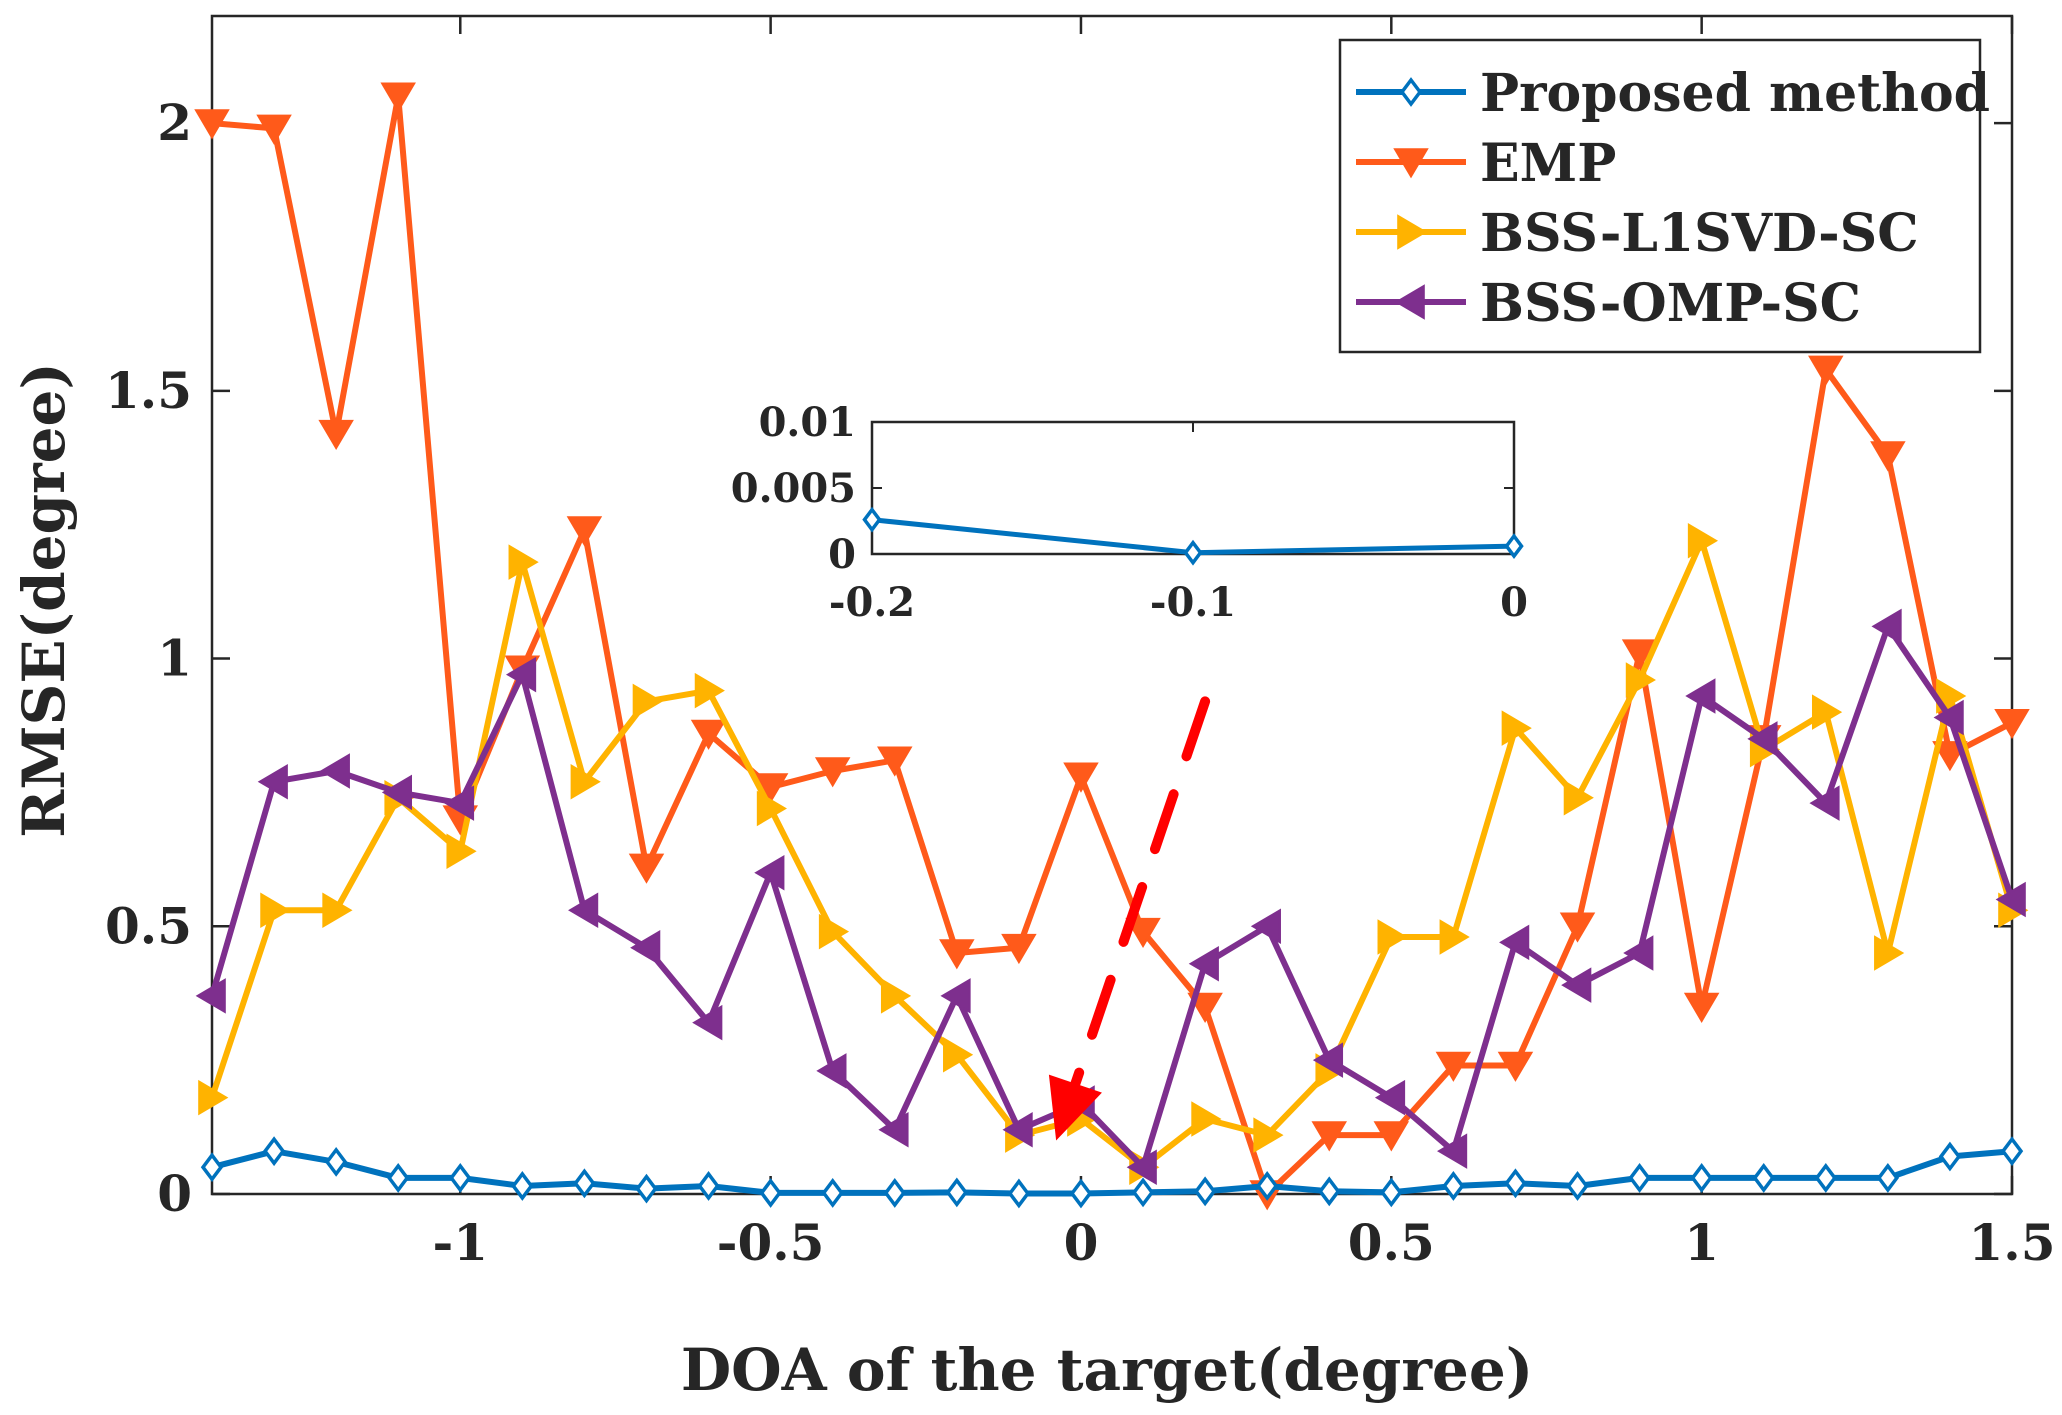 This screenshot has height=1415, width=2062. I want to click on y-axis-label: RMSE(degree), so click(44, 600).